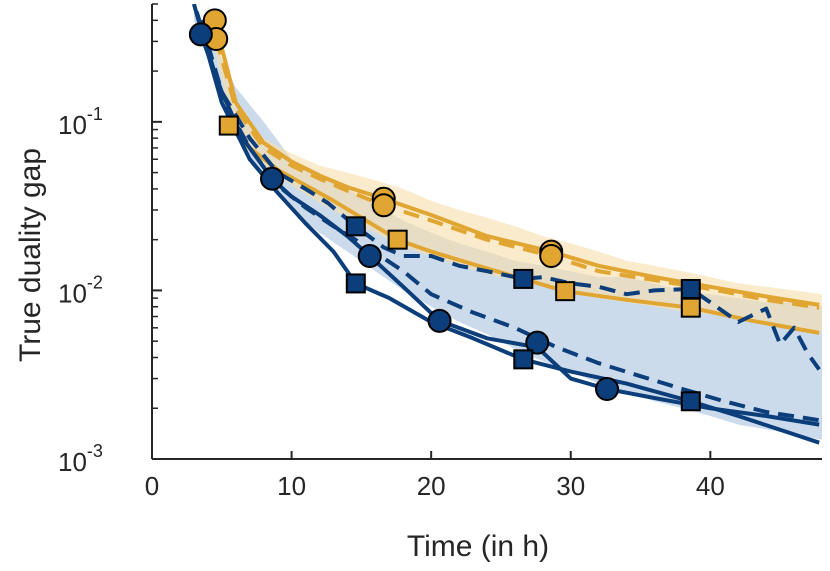  What do you see at coordinates (431, 486) in the screenshot?
I see `x-tick-label: 20` at bounding box center [431, 486].